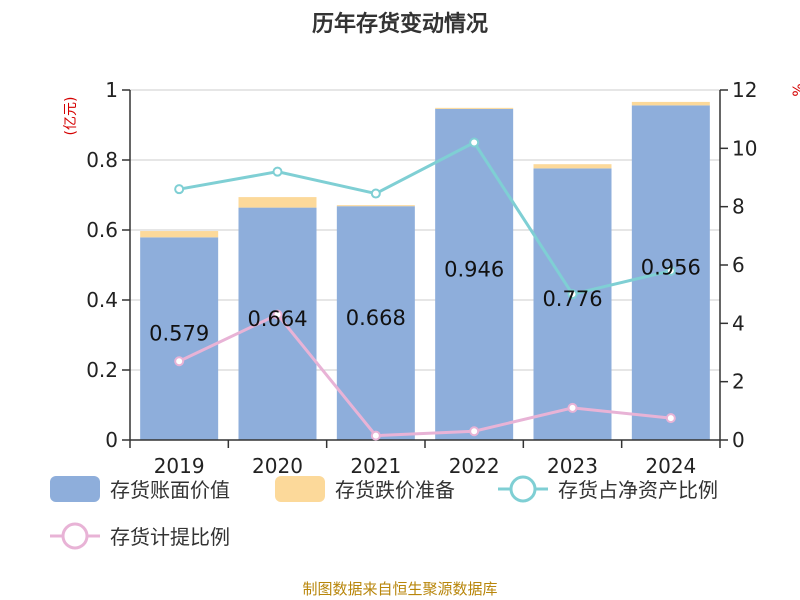  What do you see at coordinates (638, 490) in the screenshot?
I see `legend-label-share: 存货占净资产比例` at bounding box center [638, 490].